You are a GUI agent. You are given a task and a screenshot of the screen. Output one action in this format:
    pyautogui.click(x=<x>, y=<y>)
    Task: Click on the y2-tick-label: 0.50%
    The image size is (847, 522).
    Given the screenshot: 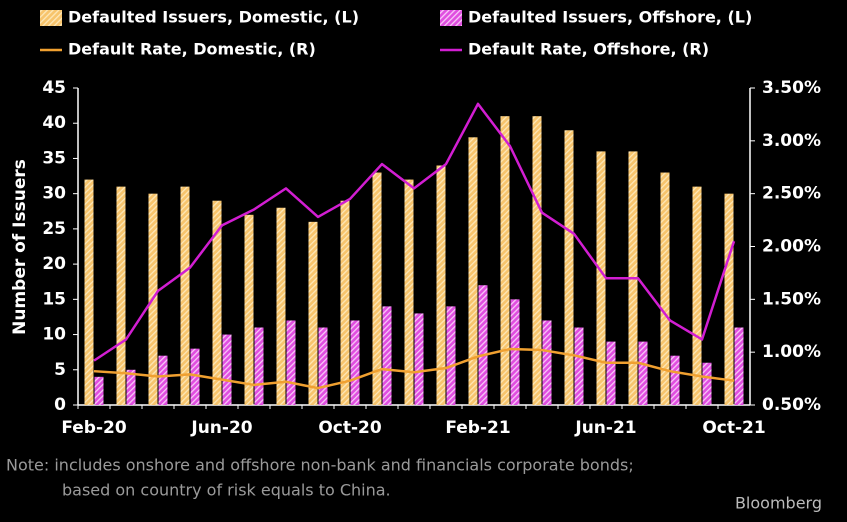 What is the action you would take?
    pyautogui.click(x=791, y=405)
    